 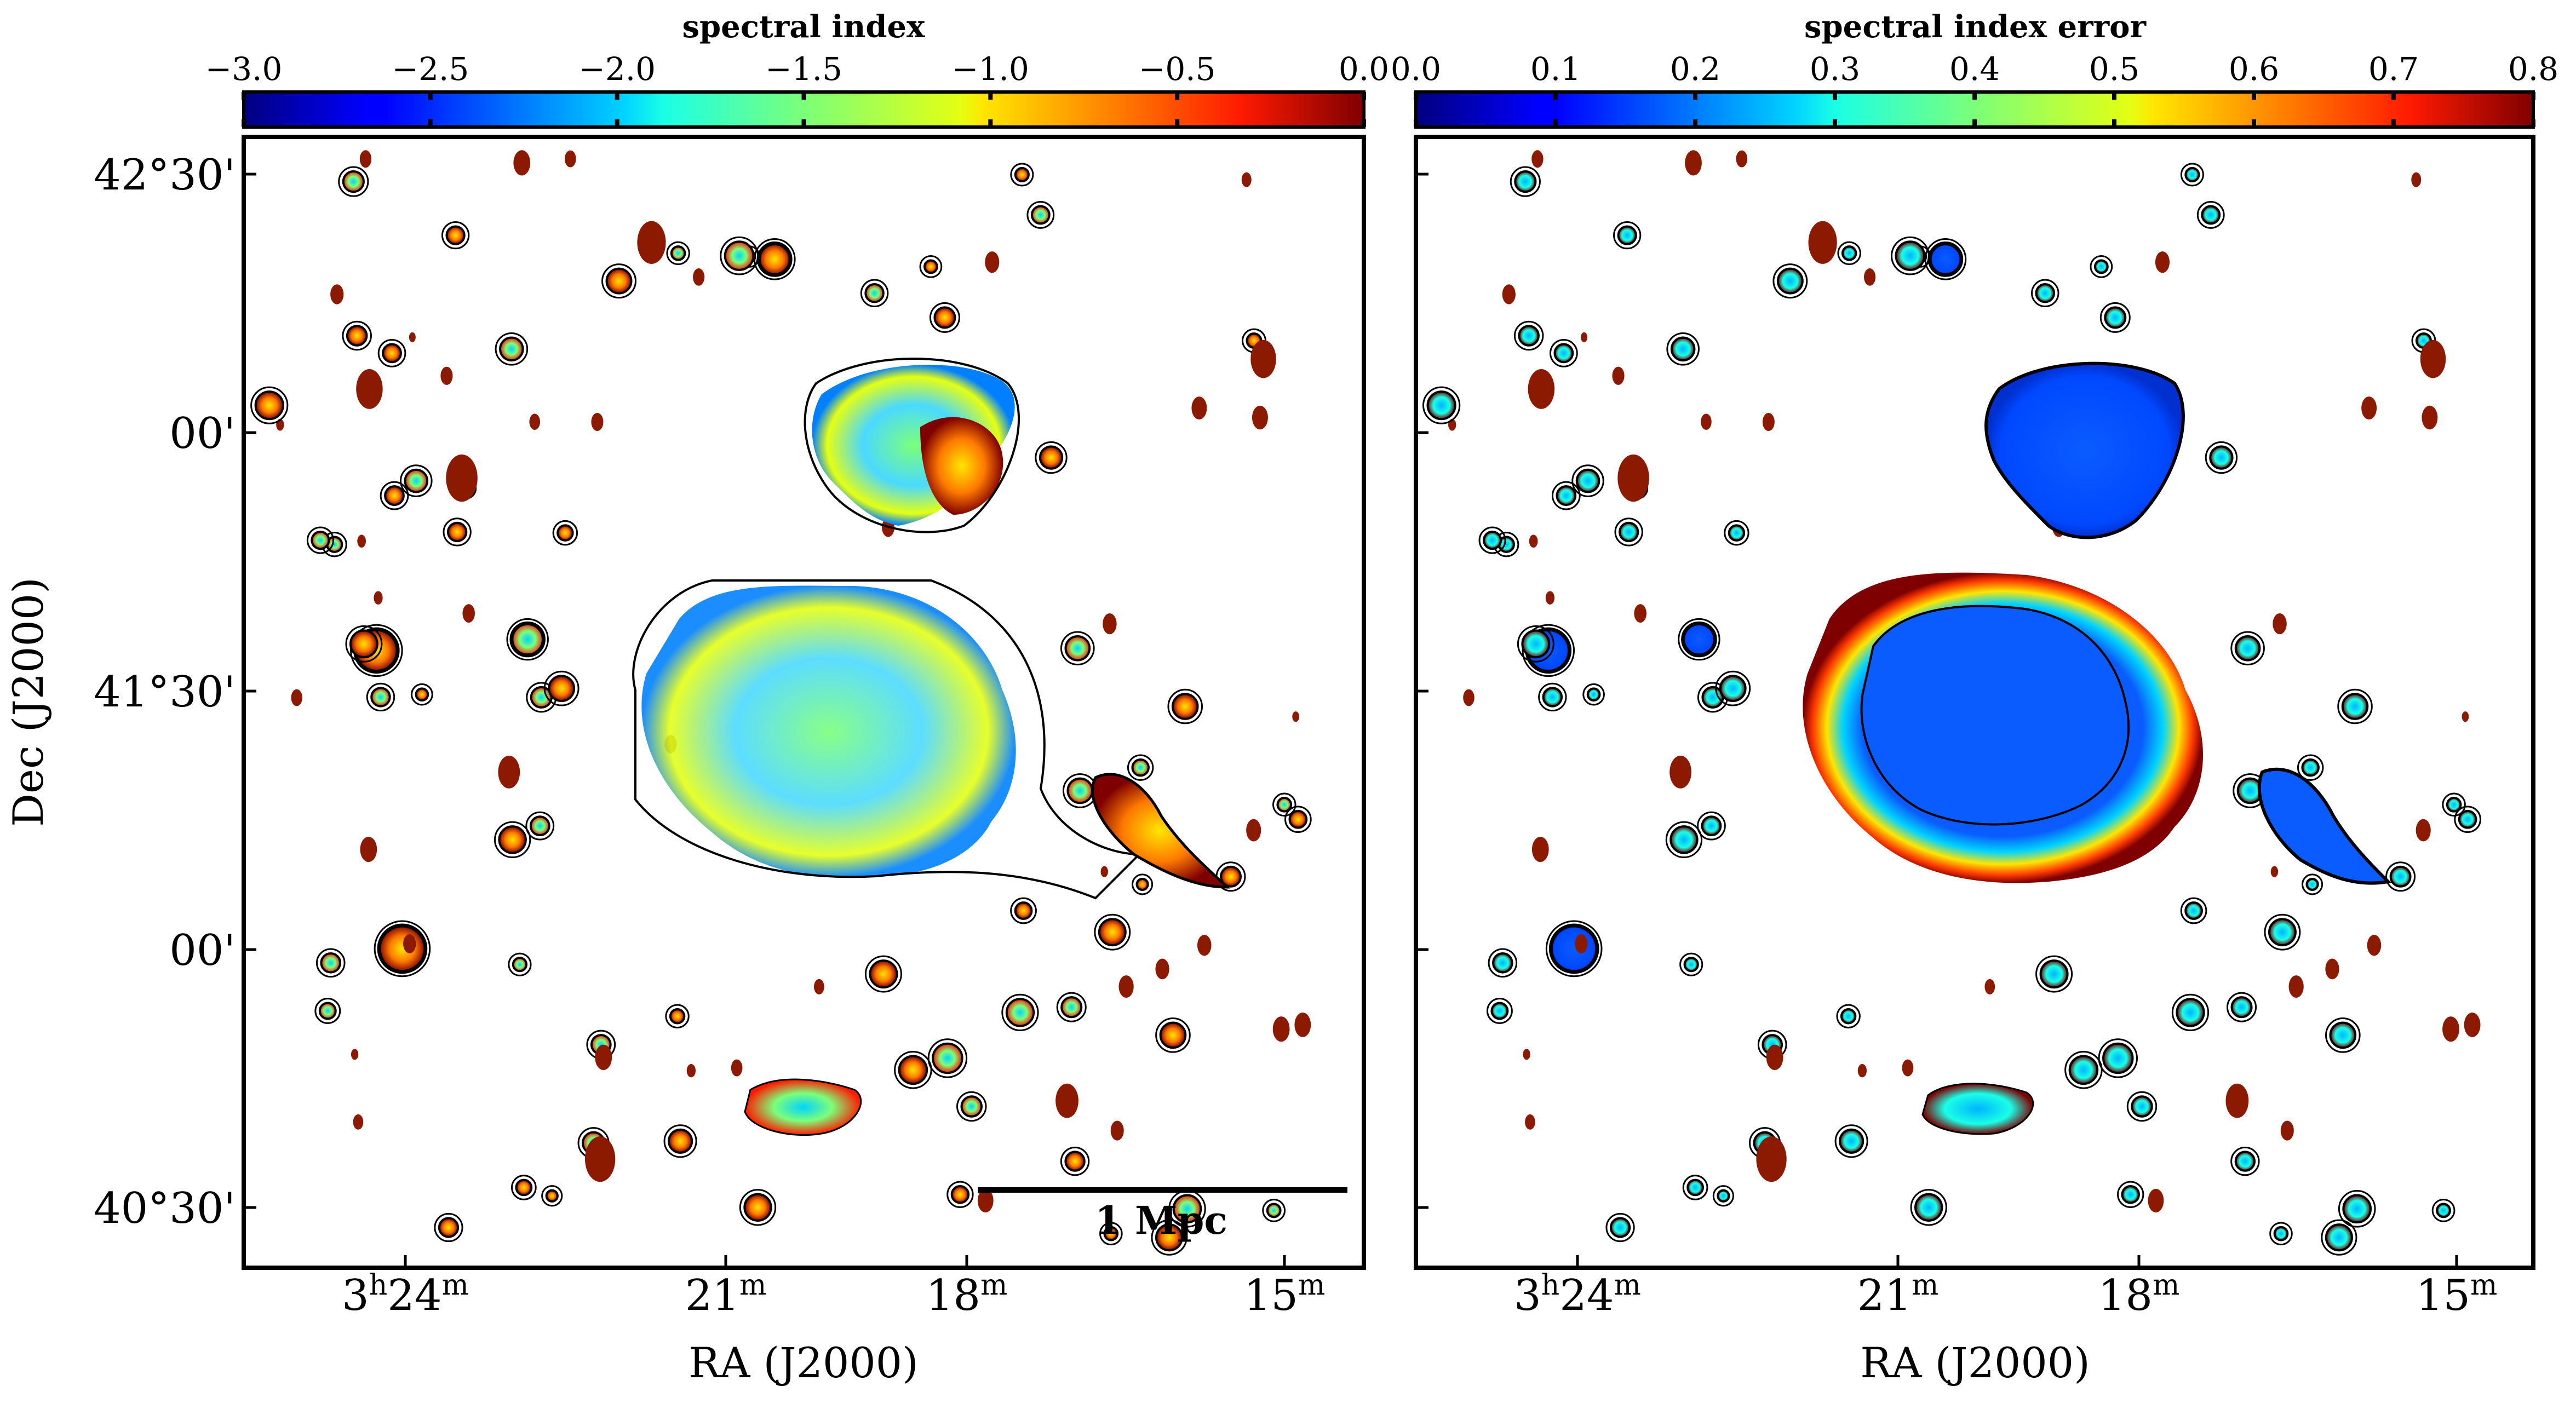 I want to click on right-colorbar-tick-label: 0.3, so click(x=1835, y=69).